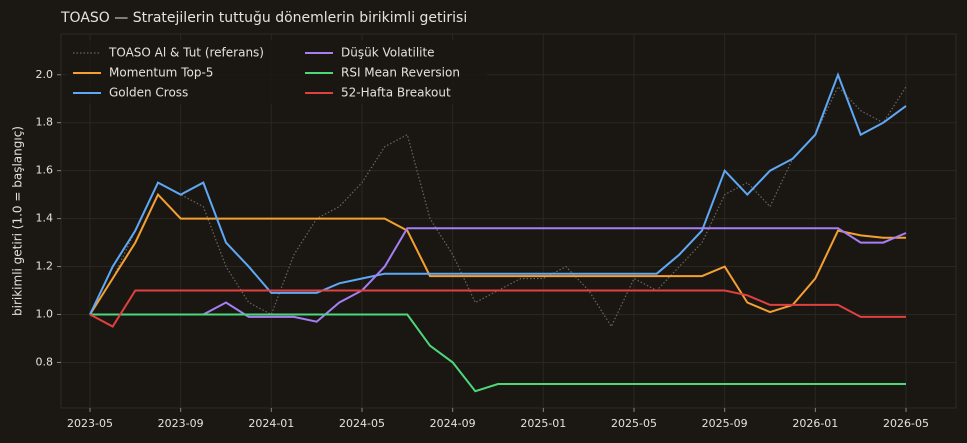  Describe the element at coordinates (45, 170) in the screenshot. I see `y-tick-label: 1.6` at that location.